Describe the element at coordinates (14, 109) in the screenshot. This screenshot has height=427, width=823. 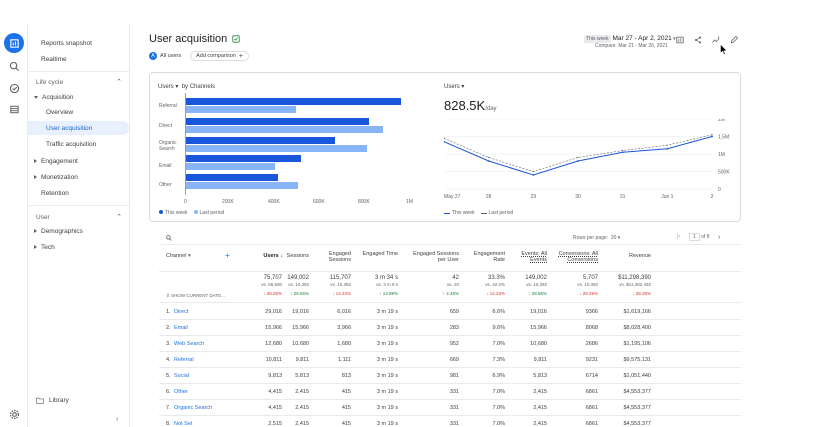
I see `configure-nav-button` at that location.